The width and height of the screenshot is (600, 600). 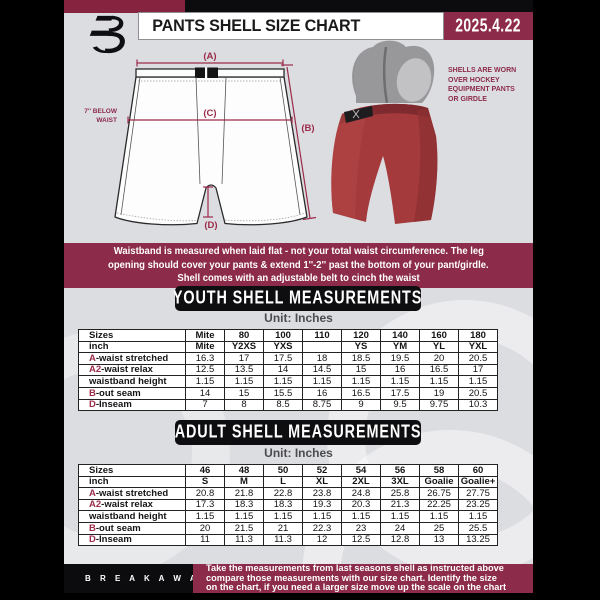 What do you see at coordinates (439, 482) in the screenshot?
I see `table-cell: Goalie` at bounding box center [439, 482].